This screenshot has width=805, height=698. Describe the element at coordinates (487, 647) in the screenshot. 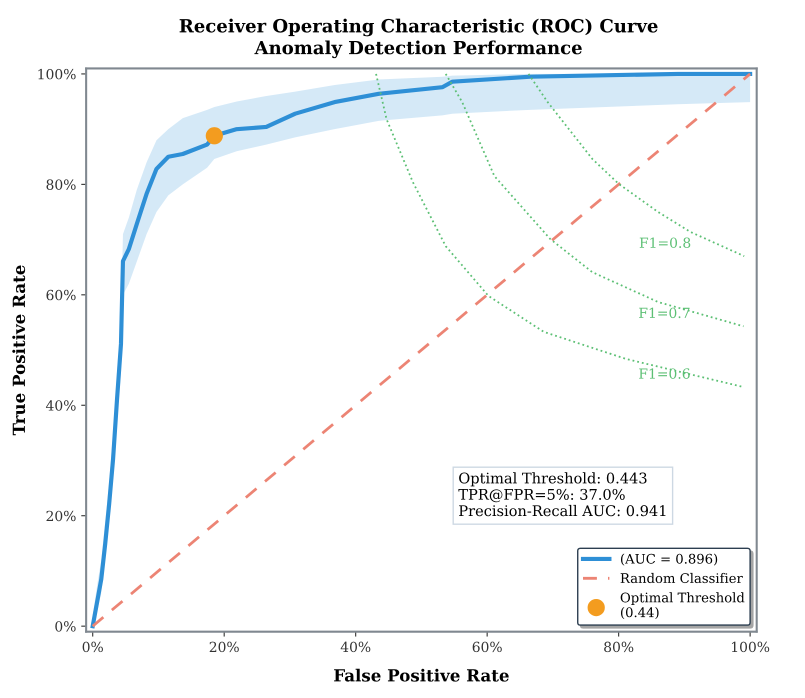

I see `x-tick-label: 60%` at that location.